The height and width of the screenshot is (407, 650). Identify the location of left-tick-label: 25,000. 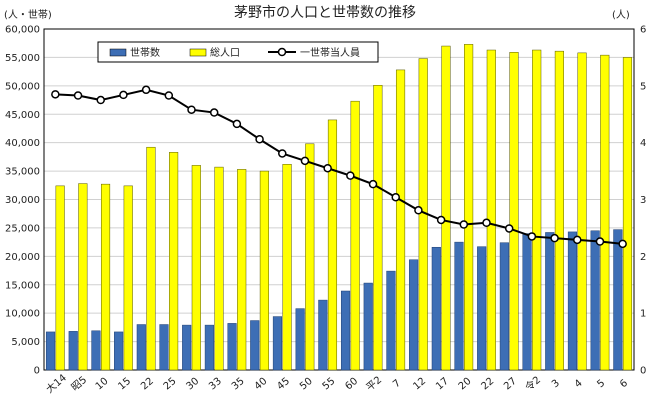
(22, 228).